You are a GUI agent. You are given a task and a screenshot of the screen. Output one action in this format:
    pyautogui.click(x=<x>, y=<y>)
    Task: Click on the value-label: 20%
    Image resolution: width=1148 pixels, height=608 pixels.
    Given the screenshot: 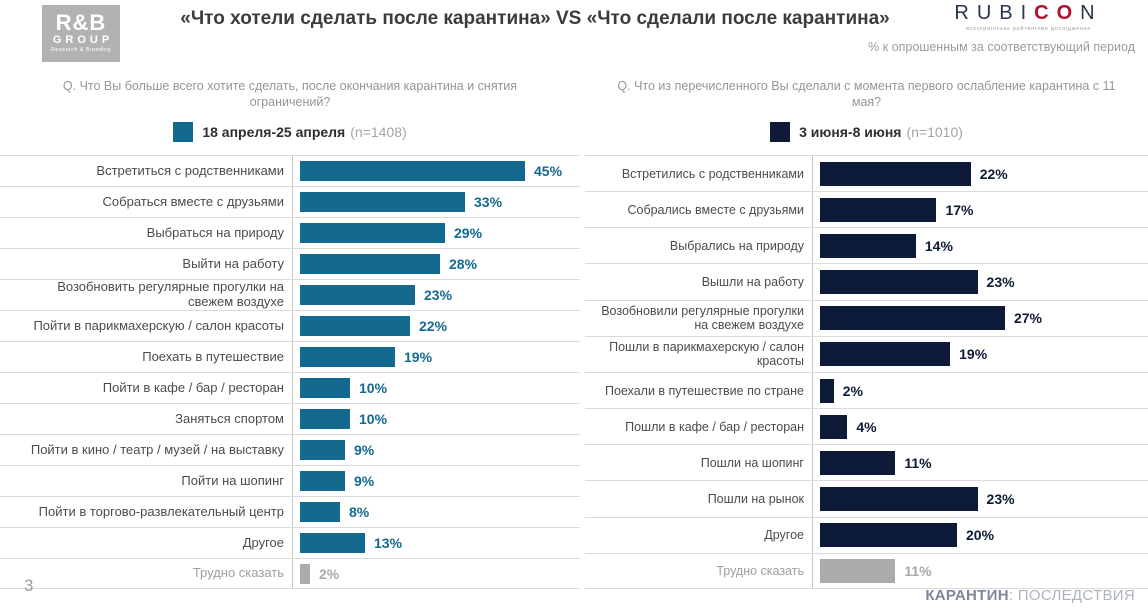 What is the action you would take?
    pyautogui.click(x=980, y=535)
    